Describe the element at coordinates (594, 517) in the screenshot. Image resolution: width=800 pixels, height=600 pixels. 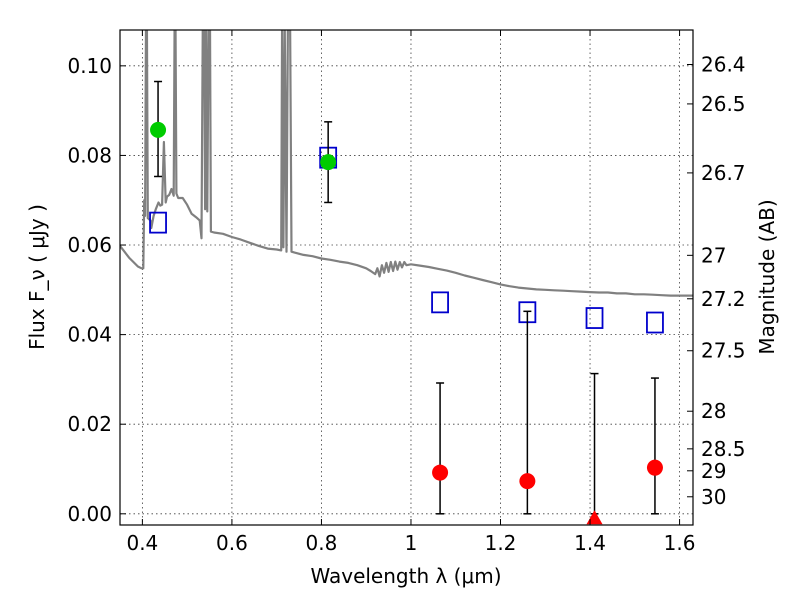
I see `upper-limit-marker` at that location.